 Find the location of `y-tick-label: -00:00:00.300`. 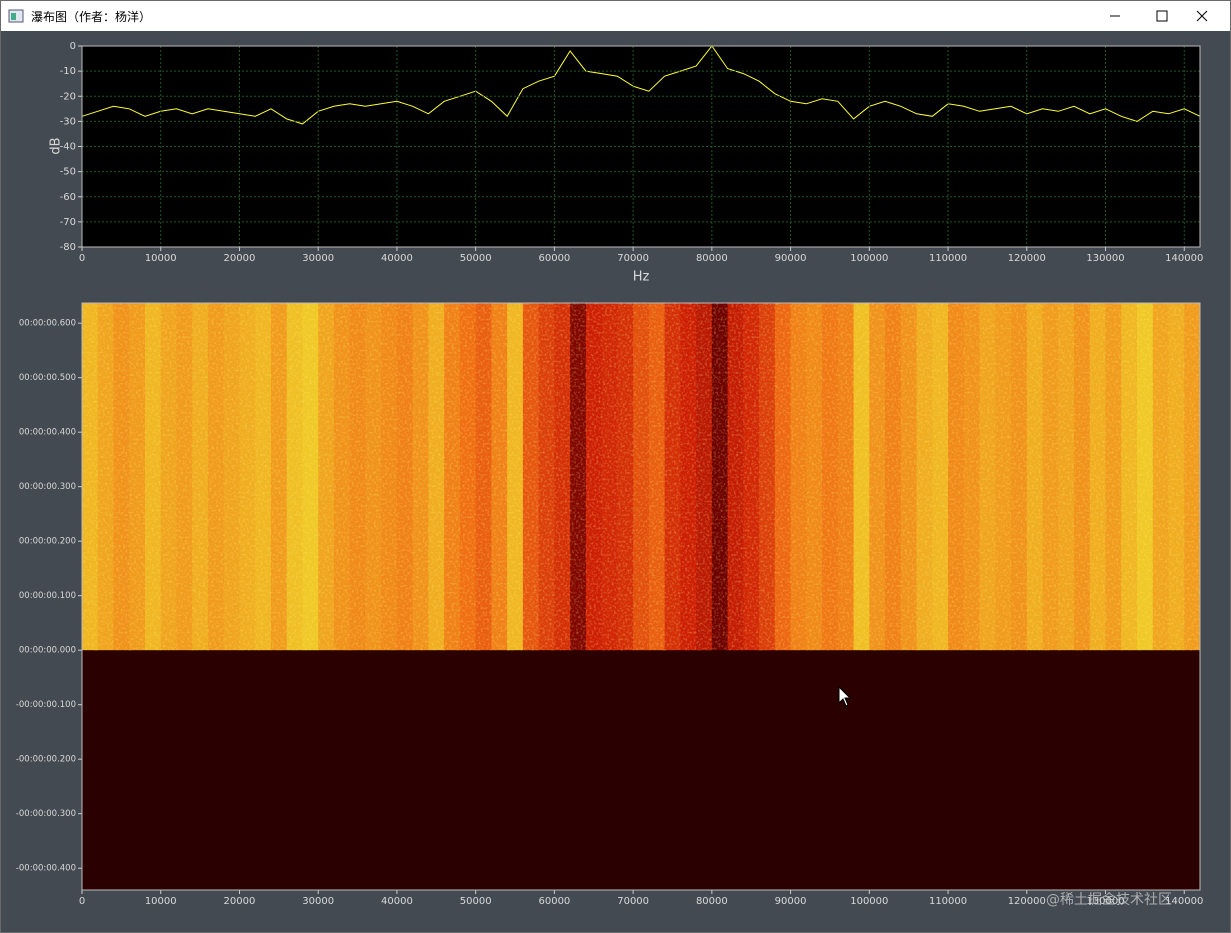

y-tick-label: -00:00:00.300 is located at coordinates (46, 814).